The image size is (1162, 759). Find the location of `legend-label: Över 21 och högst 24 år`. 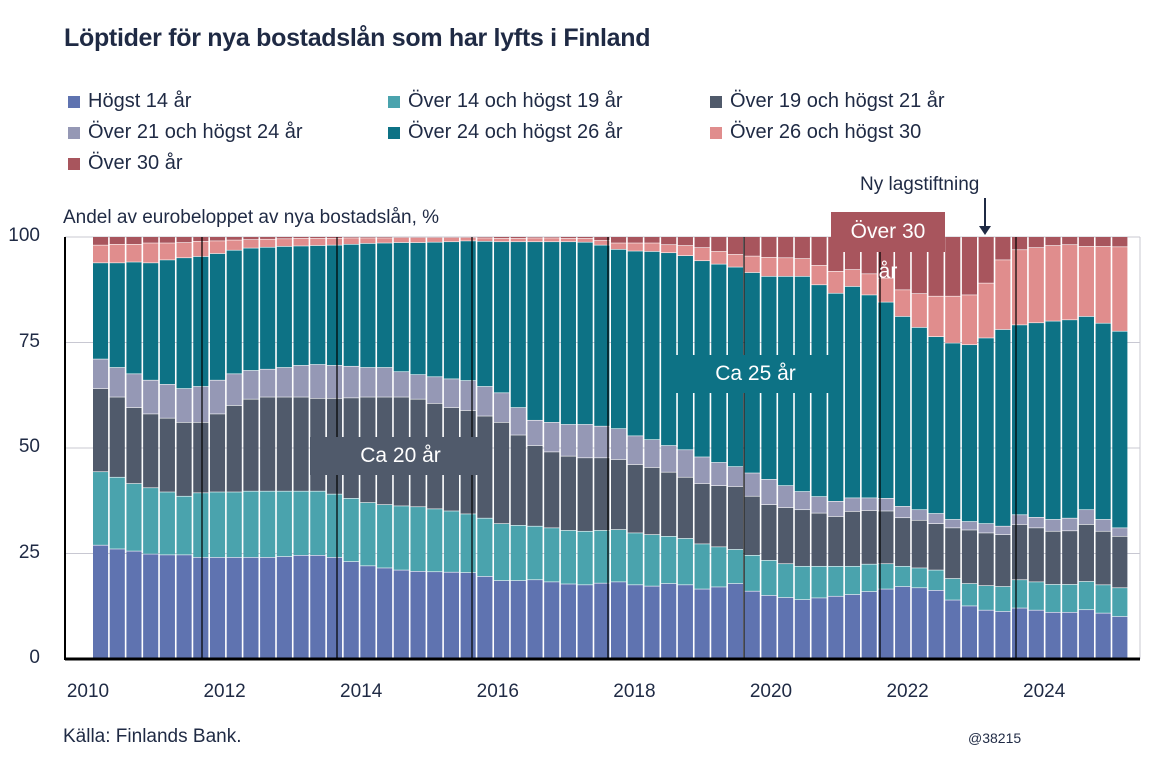

legend-label: Över 21 och högst 24 år is located at coordinates (195, 132).